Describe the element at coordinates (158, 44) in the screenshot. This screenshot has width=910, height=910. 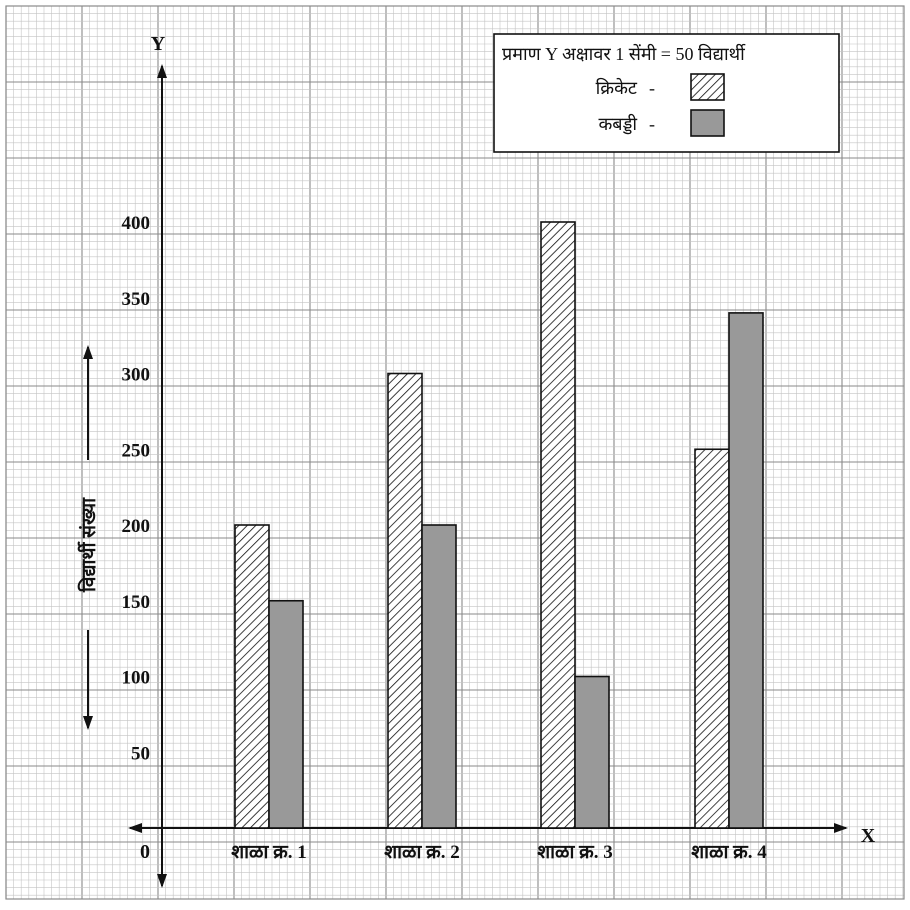
I see `y-axis-name: Y` at that location.